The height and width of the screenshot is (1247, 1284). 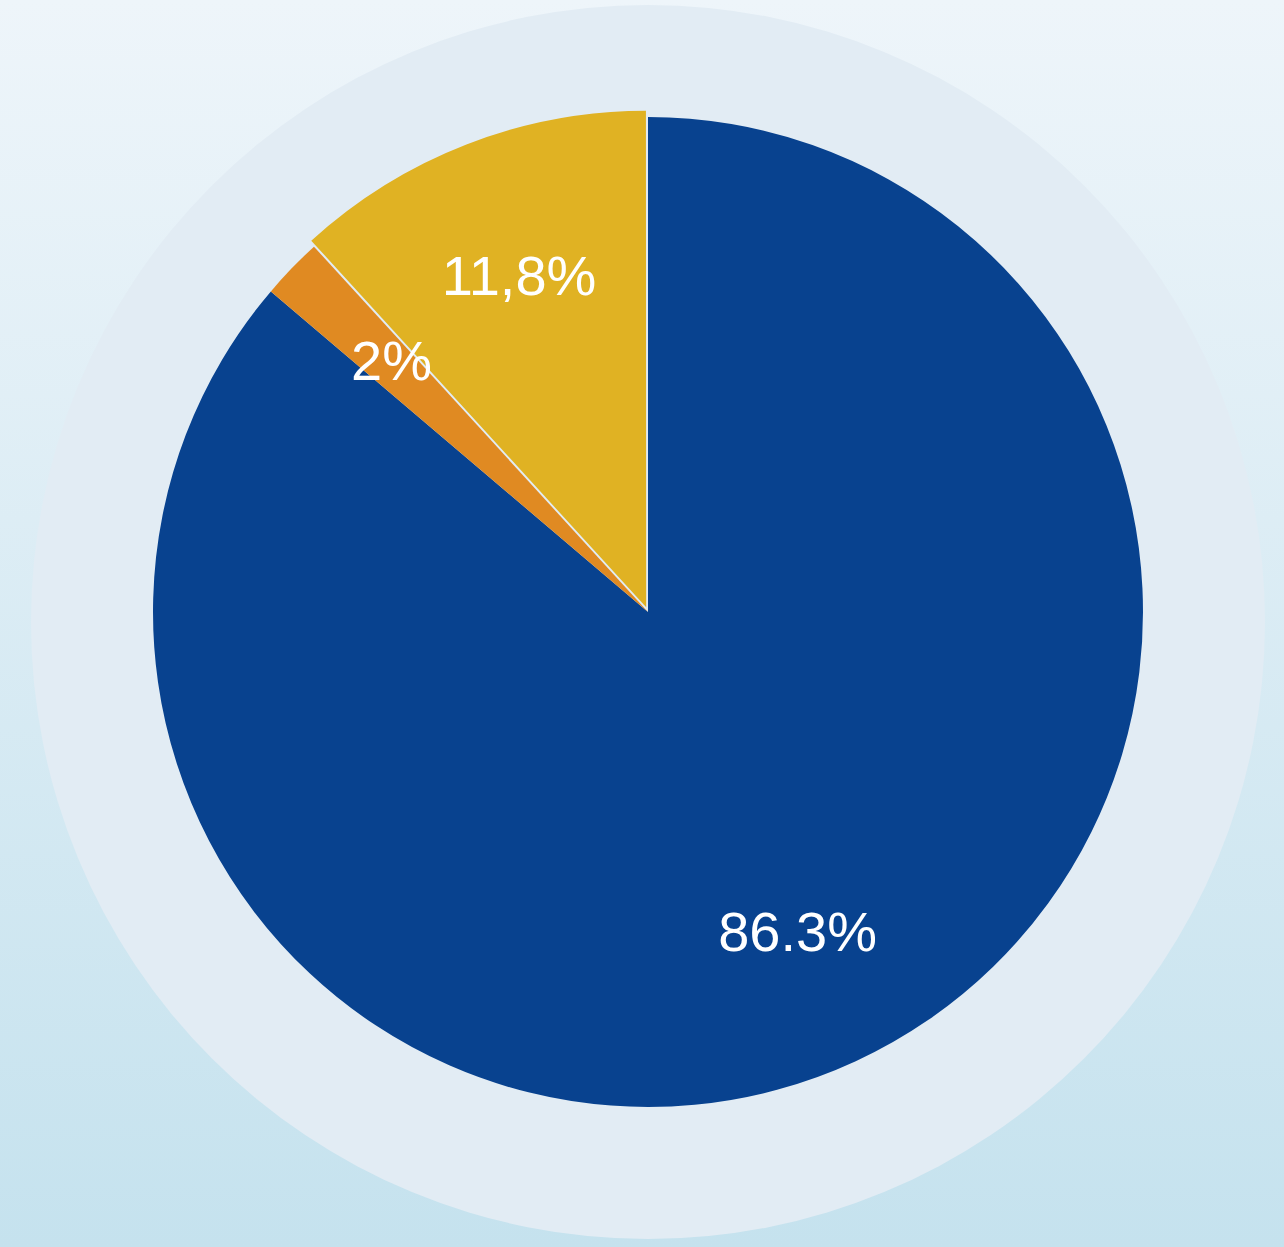 I want to click on data-label: 11,8%, so click(x=519, y=276).